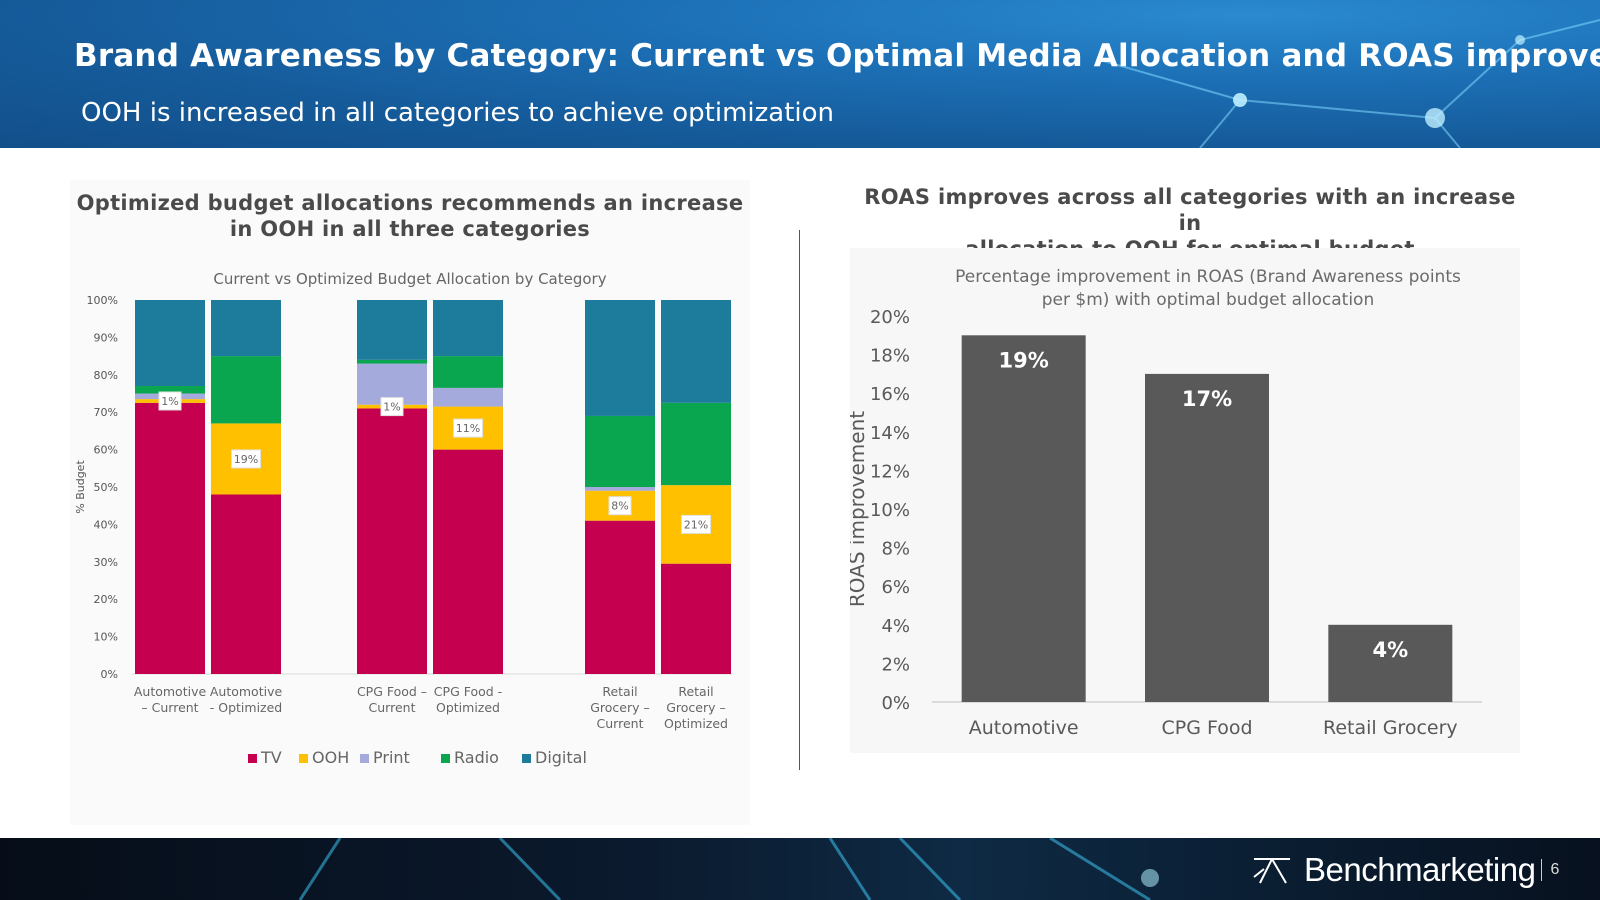 This screenshot has width=1600, height=900. I want to click on chart1-category-label: CPG Food –, so click(392, 691).